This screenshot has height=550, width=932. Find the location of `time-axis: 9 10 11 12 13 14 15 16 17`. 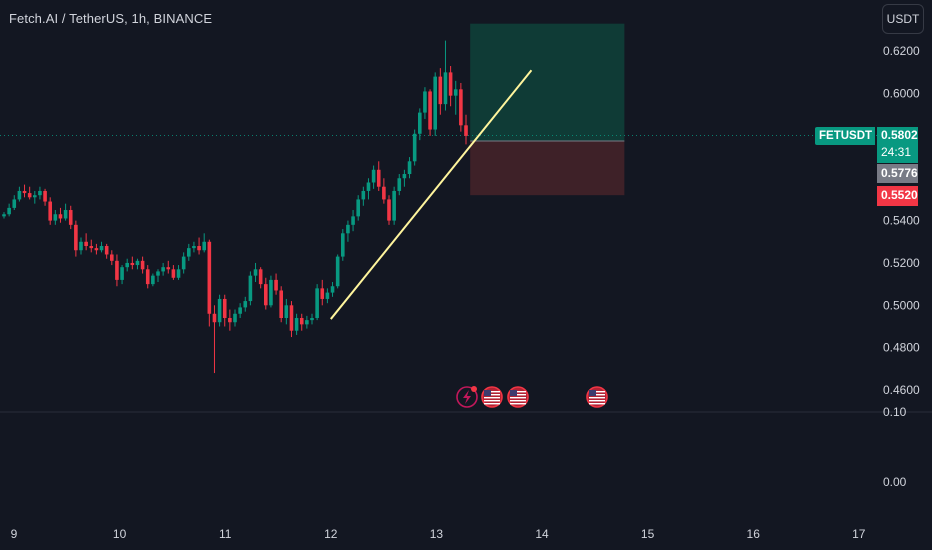

time-axis: 9 10 11 12 13 14 15 16 17 is located at coordinates (438, 534).